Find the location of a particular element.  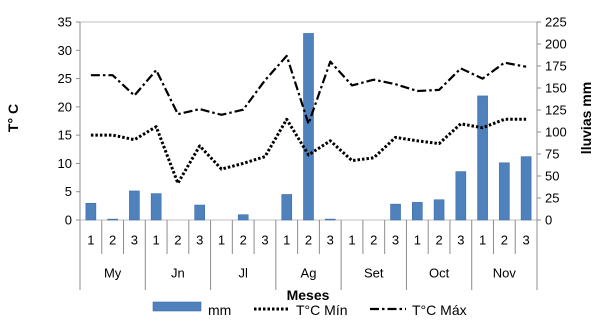

left-tick-label: 35 is located at coordinates (65, 22).